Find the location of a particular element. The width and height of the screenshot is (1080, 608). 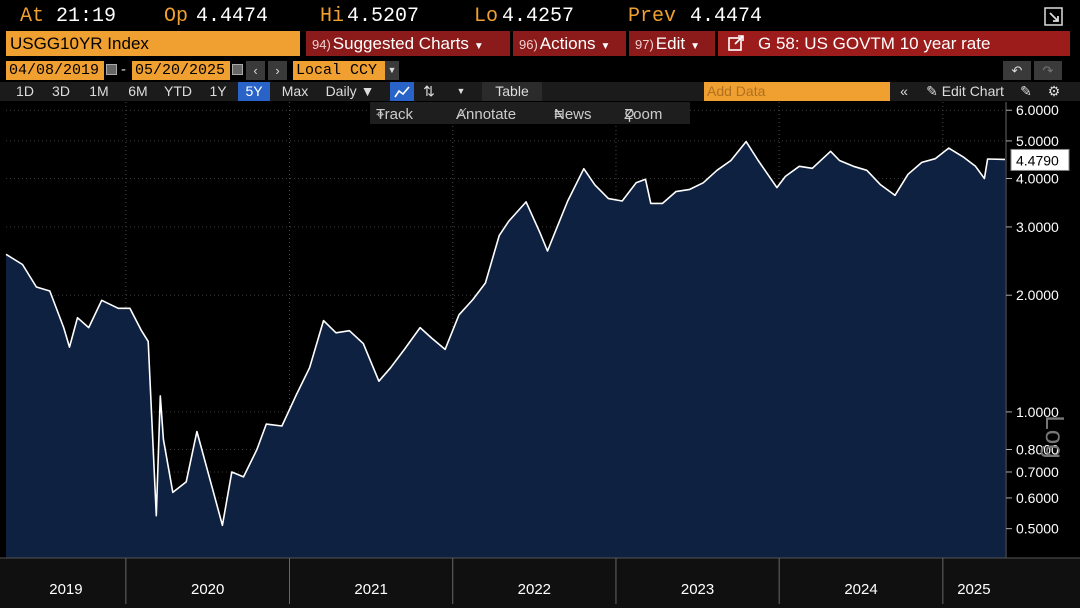

table-button: Table is located at coordinates (512, 91).